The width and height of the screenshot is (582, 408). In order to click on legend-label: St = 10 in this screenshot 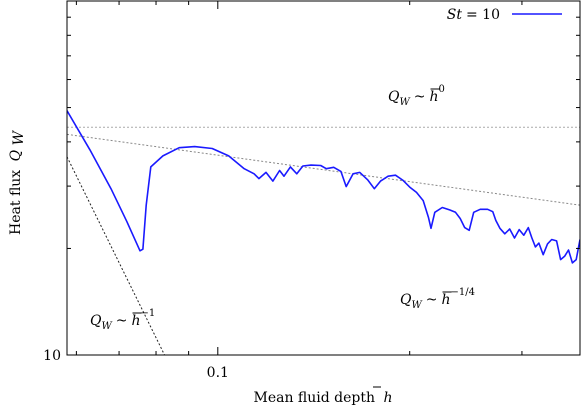, I will do `click(473, 15)`.